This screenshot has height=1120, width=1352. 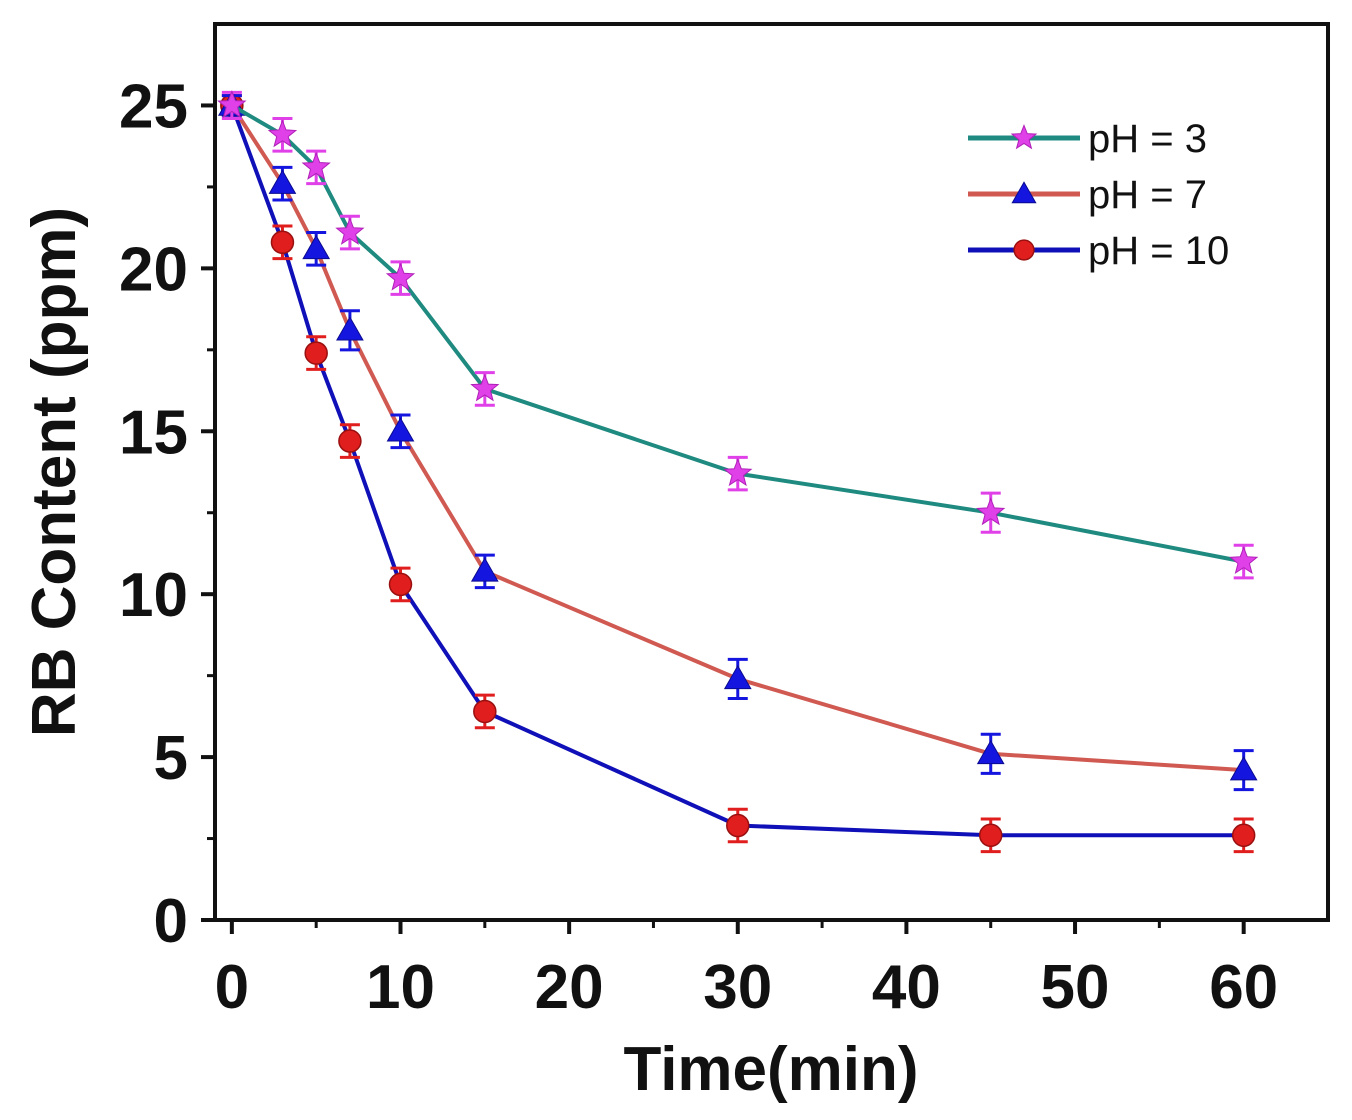 I want to click on x-tick-label: 50, so click(x=1075, y=987).